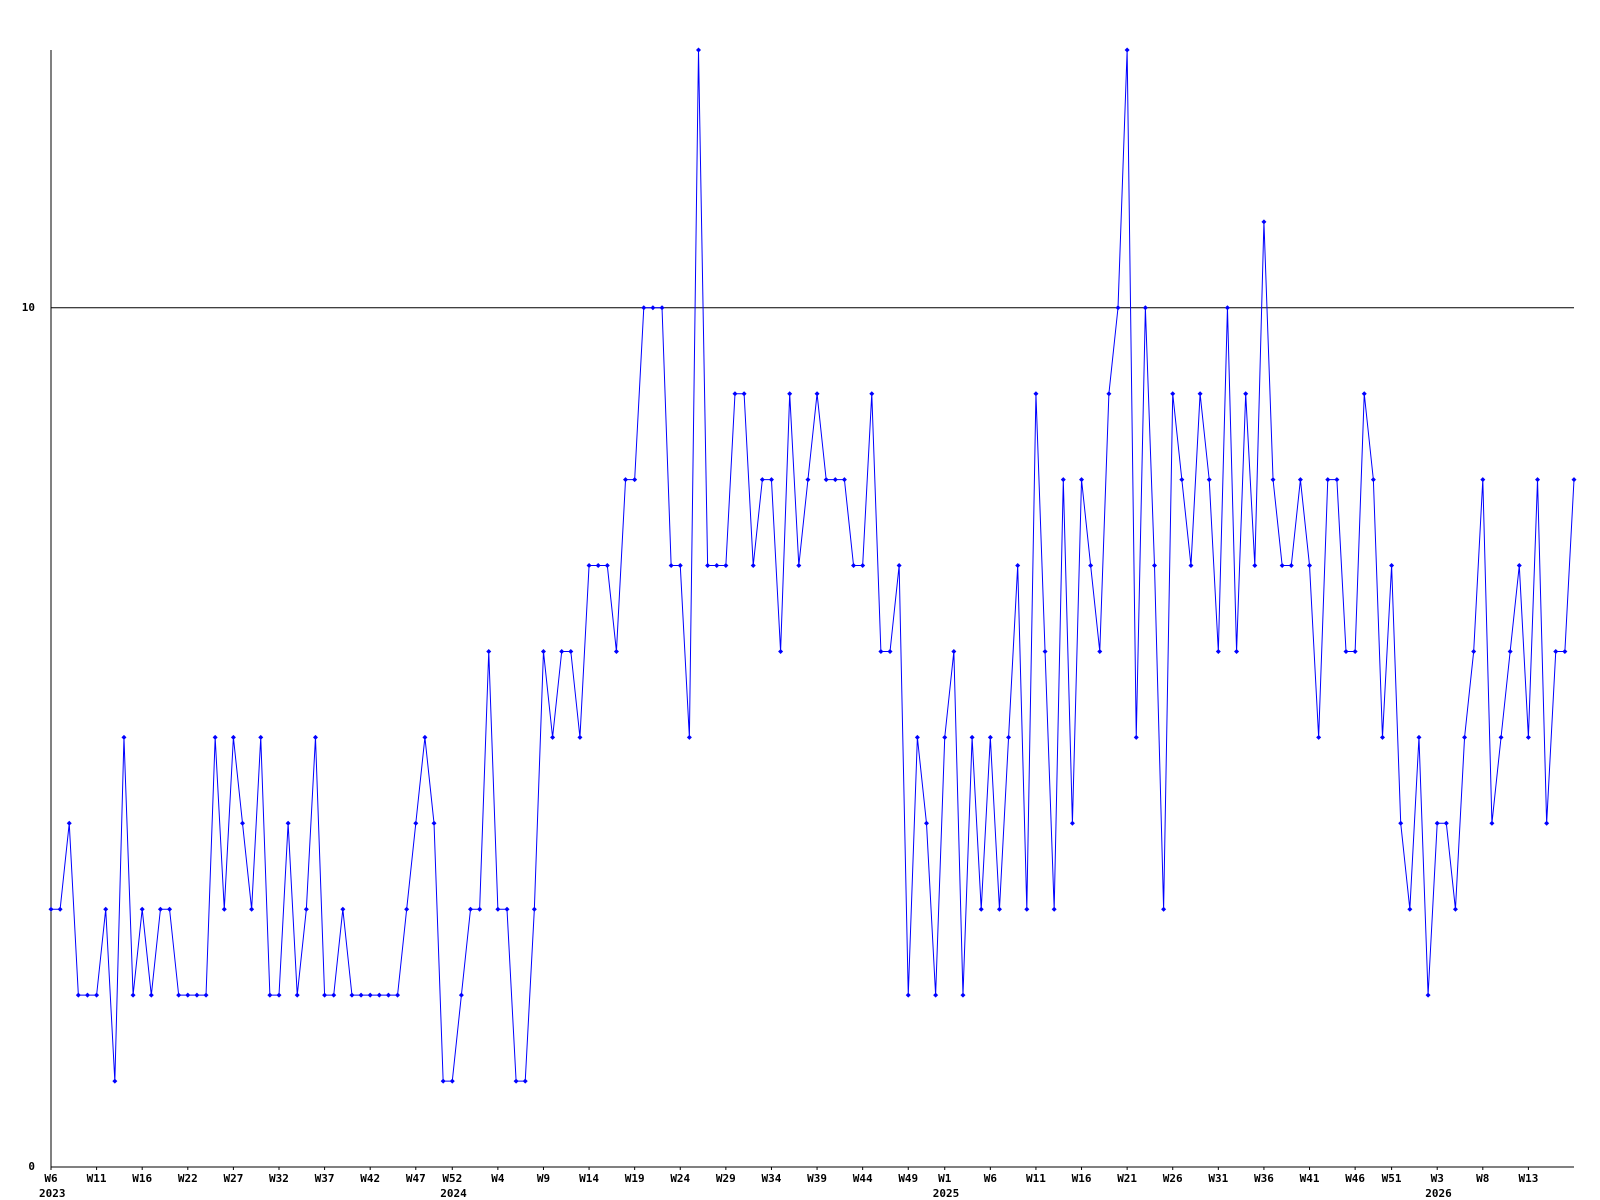 The height and width of the screenshot is (1200, 1600). Describe the element at coordinates (97, 1178) in the screenshot. I see `x-tick-label: W11` at that location.